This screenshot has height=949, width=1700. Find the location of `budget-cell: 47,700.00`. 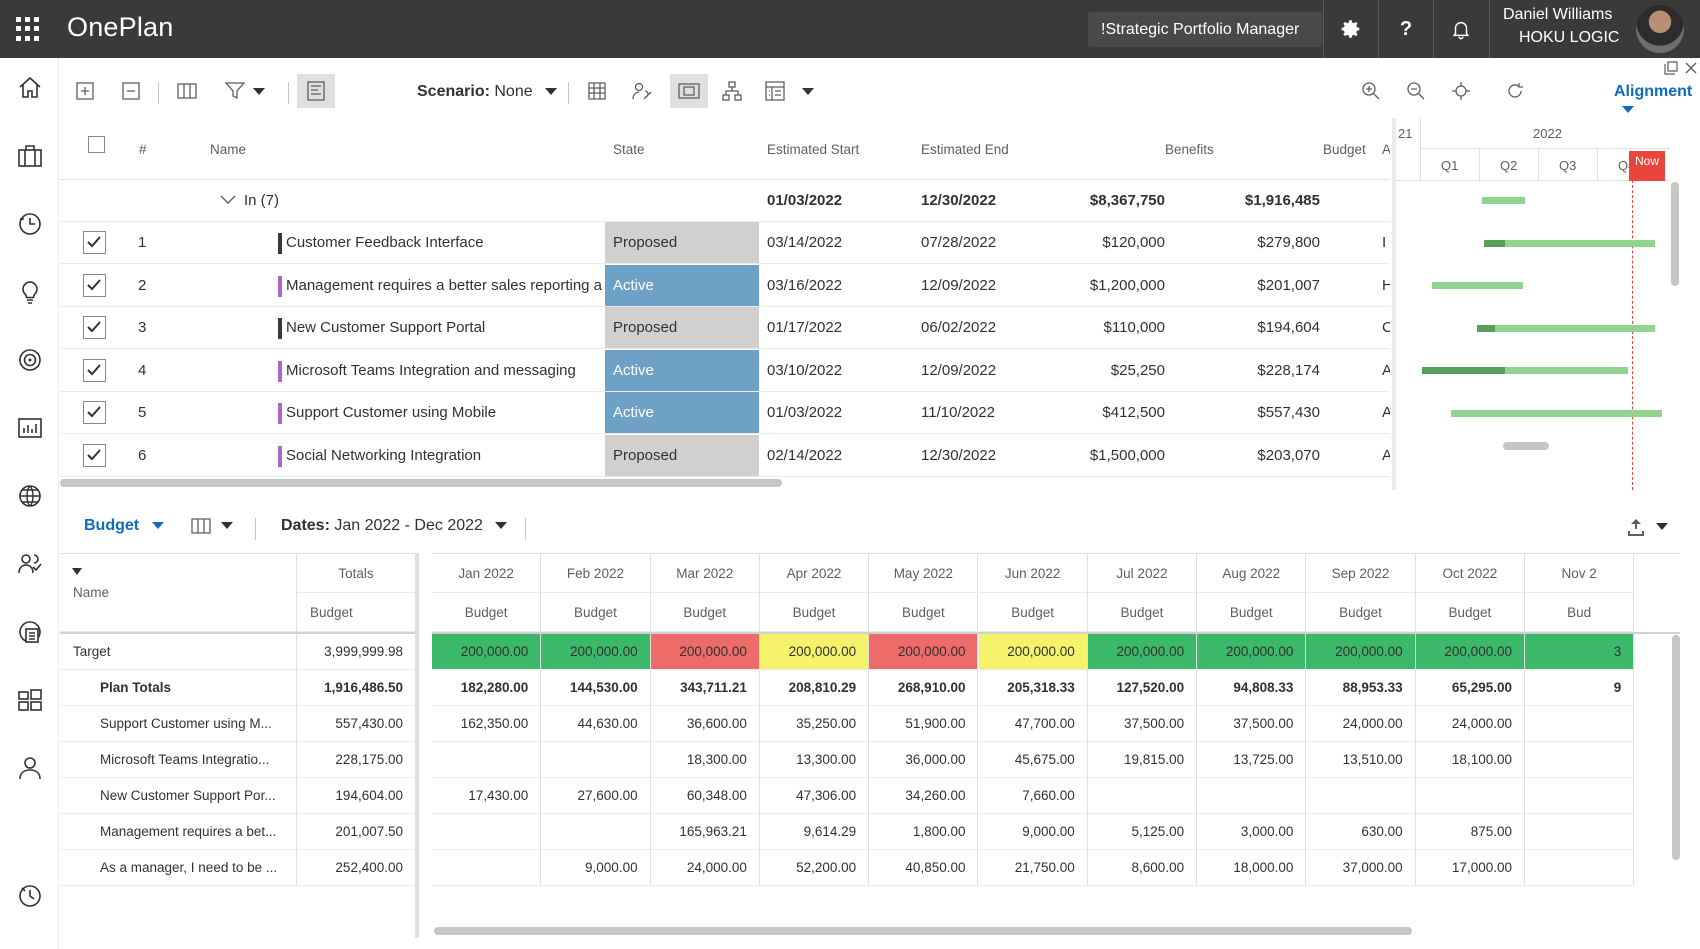

budget-cell: 47,700.00 is located at coordinates (1033, 724).